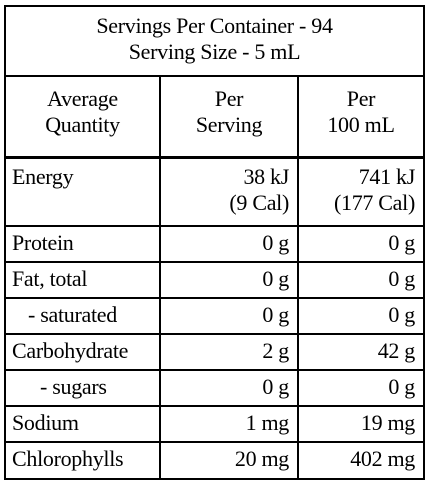 The width and height of the screenshot is (429, 484). Describe the element at coordinates (360, 424) in the screenshot. I see `per-100ml-value: 19 mg` at that location.